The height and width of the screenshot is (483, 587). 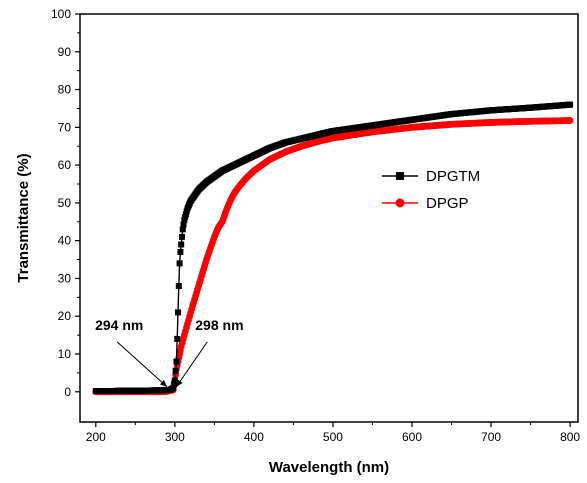 What do you see at coordinates (453, 176) in the screenshot?
I see `legend-label: DPGTM` at bounding box center [453, 176].